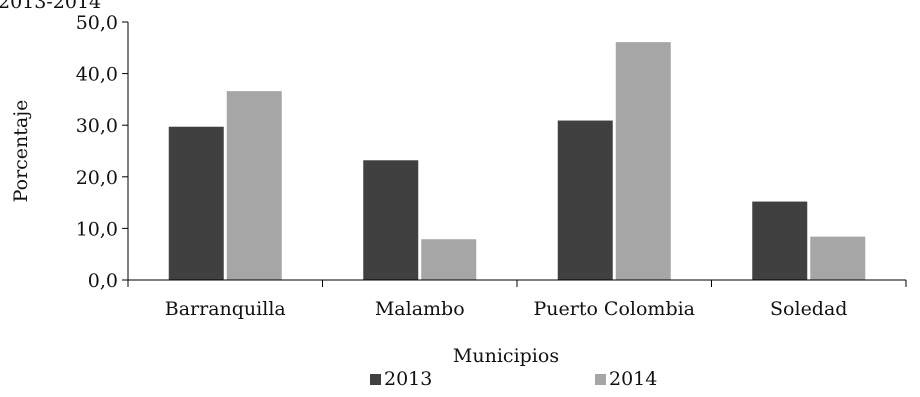  Describe the element at coordinates (633, 379) in the screenshot. I see `legend-label: 2014` at that location.